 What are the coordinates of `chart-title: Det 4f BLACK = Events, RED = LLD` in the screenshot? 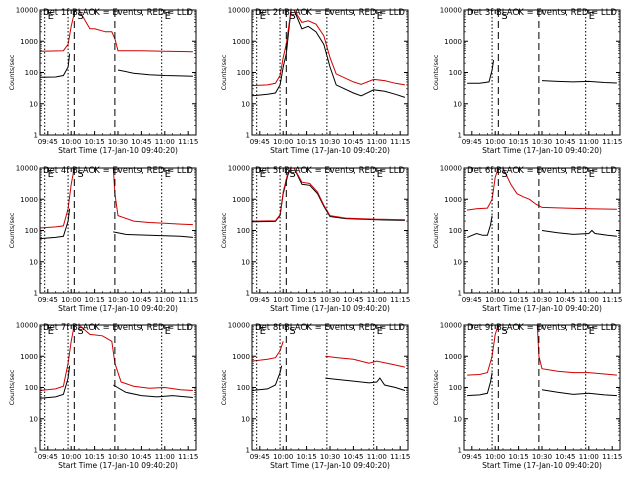 It's located at (118, 171).